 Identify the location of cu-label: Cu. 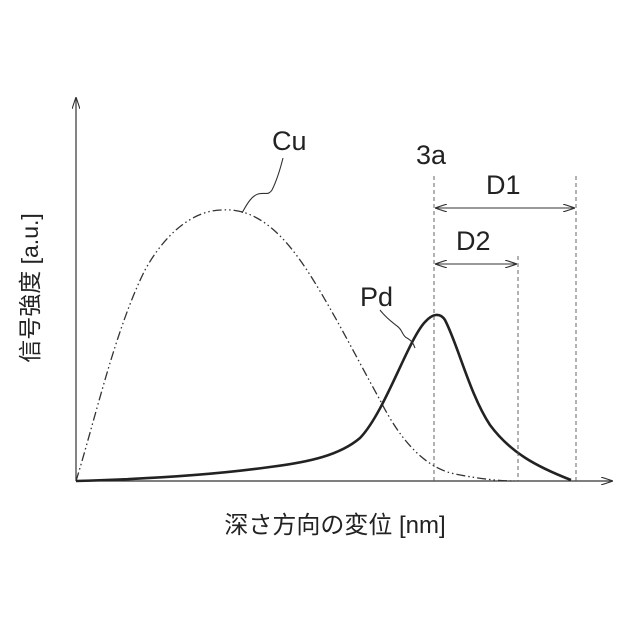
(289, 141).